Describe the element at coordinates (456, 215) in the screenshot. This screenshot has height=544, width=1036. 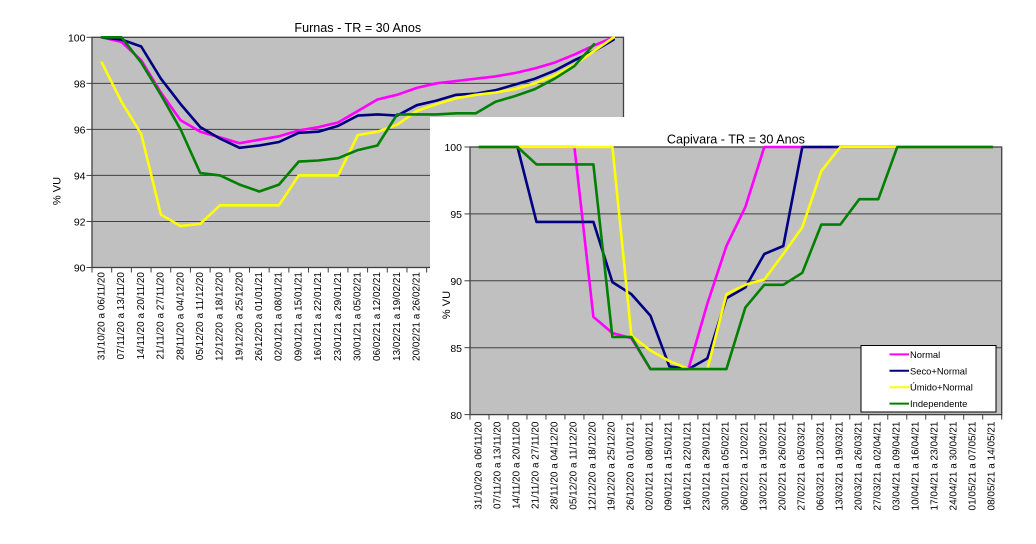
I see `svg-text: 95` at that location.